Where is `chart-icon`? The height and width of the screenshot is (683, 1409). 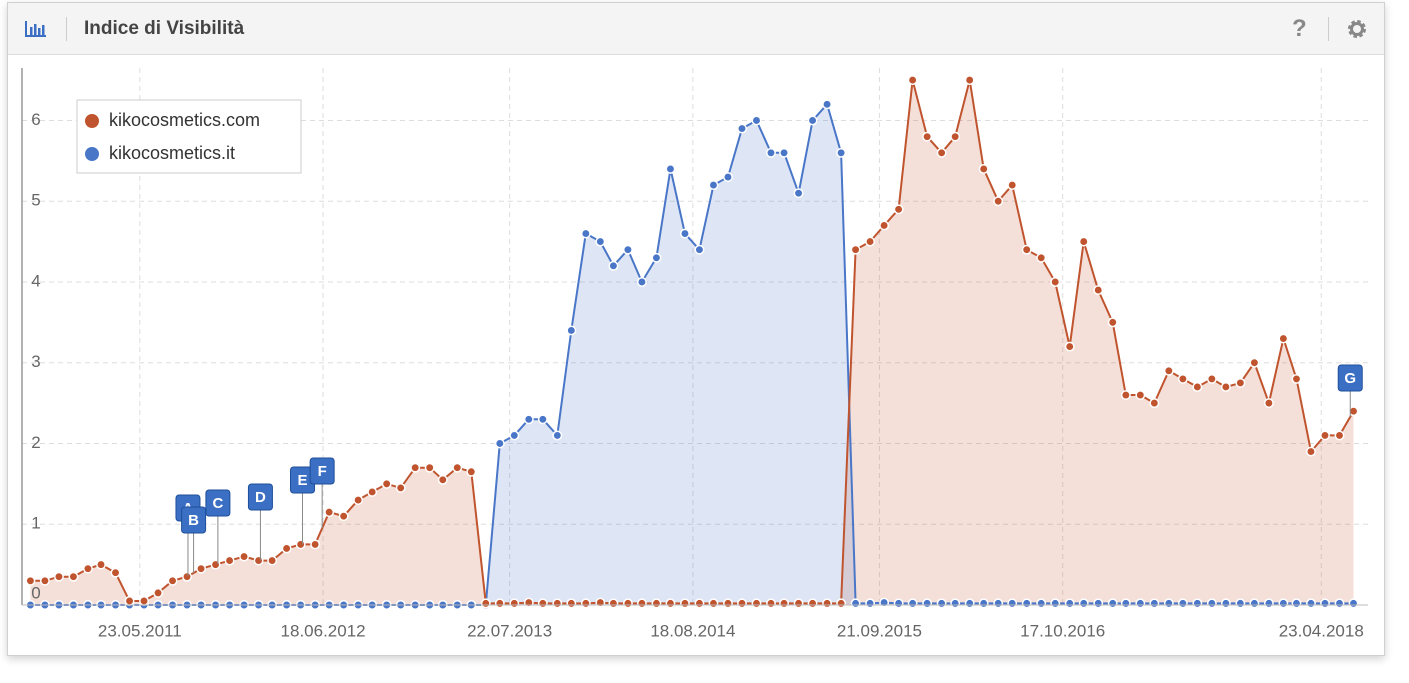 chart-icon is located at coordinates (35, 29).